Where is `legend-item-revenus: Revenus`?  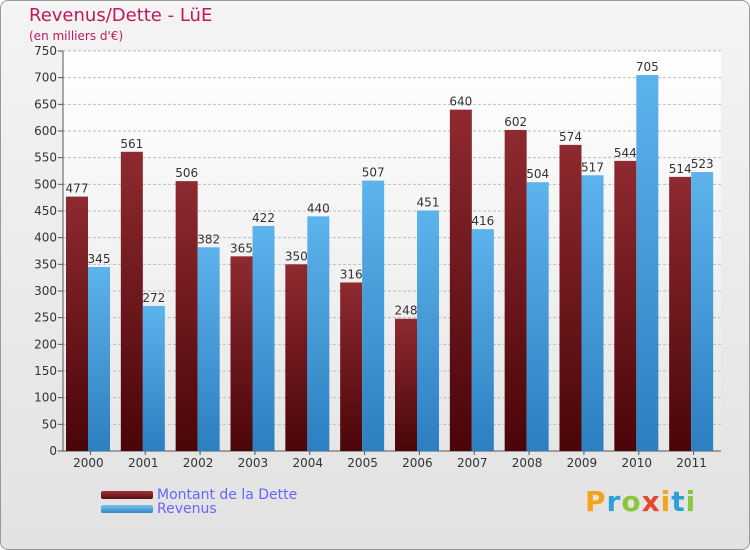 legend-item-revenus: Revenus is located at coordinates (159, 509).